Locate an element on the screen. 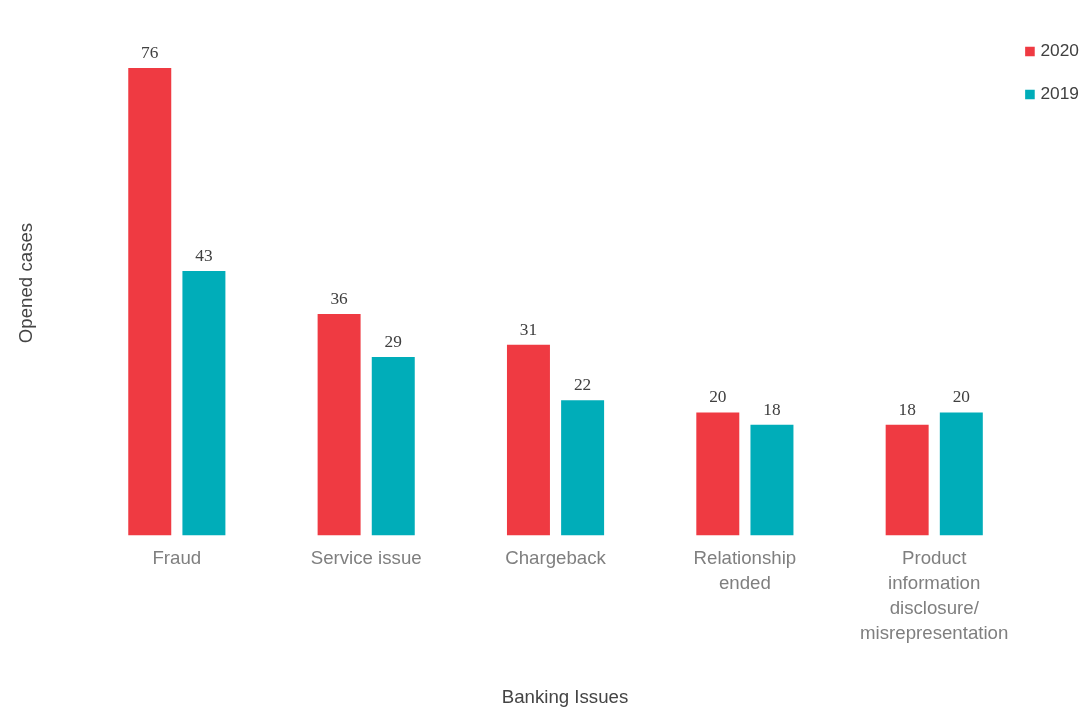 The height and width of the screenshot is (710, 1089). data-label: 43 is located at coordinates (204, 255).